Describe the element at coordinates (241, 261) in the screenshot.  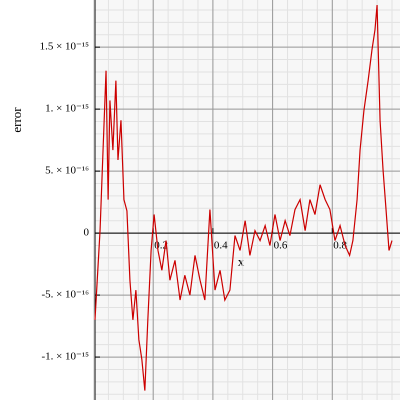
I see `x-axis-label: x` at that location.